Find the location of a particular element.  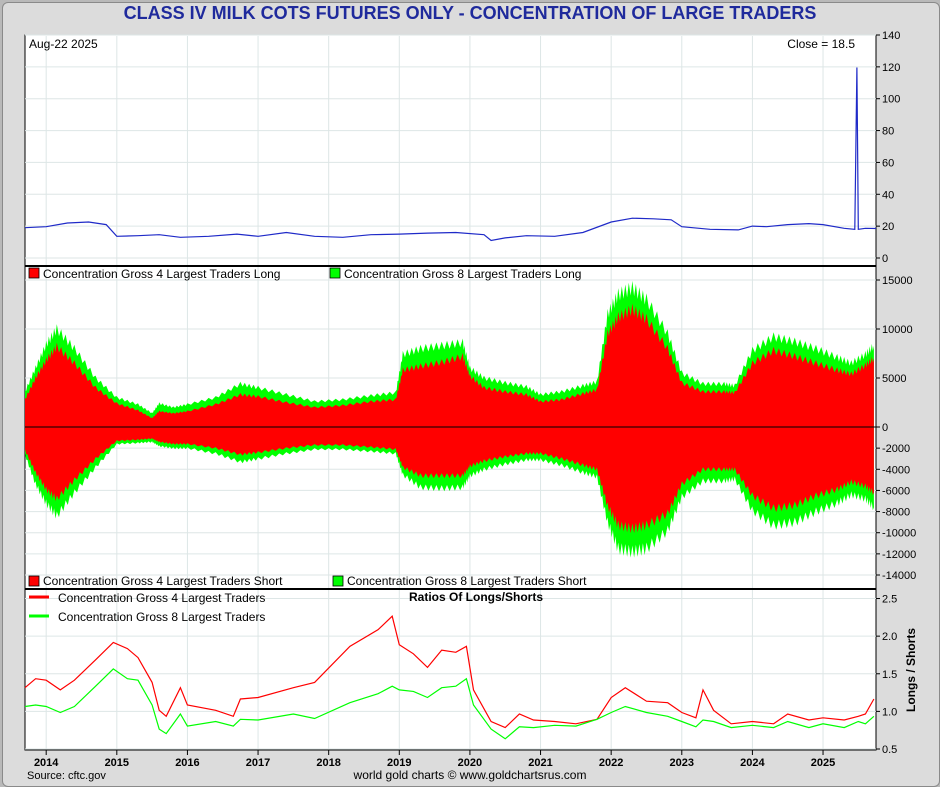

x-tick-label-10: 2024 is located at coordinates (752, 763).